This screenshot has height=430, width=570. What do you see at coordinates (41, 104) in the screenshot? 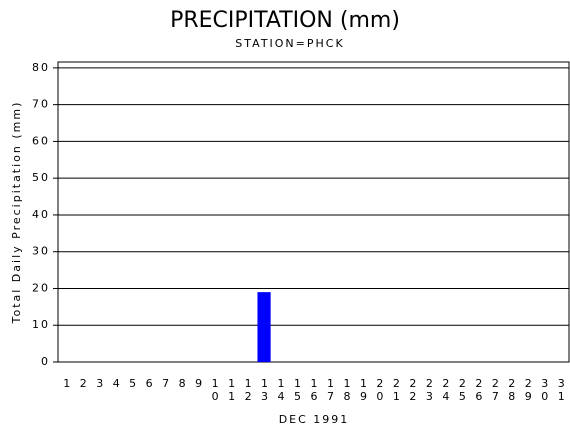
I see `y-tick-label: 70` at bounding box center [41, 104].